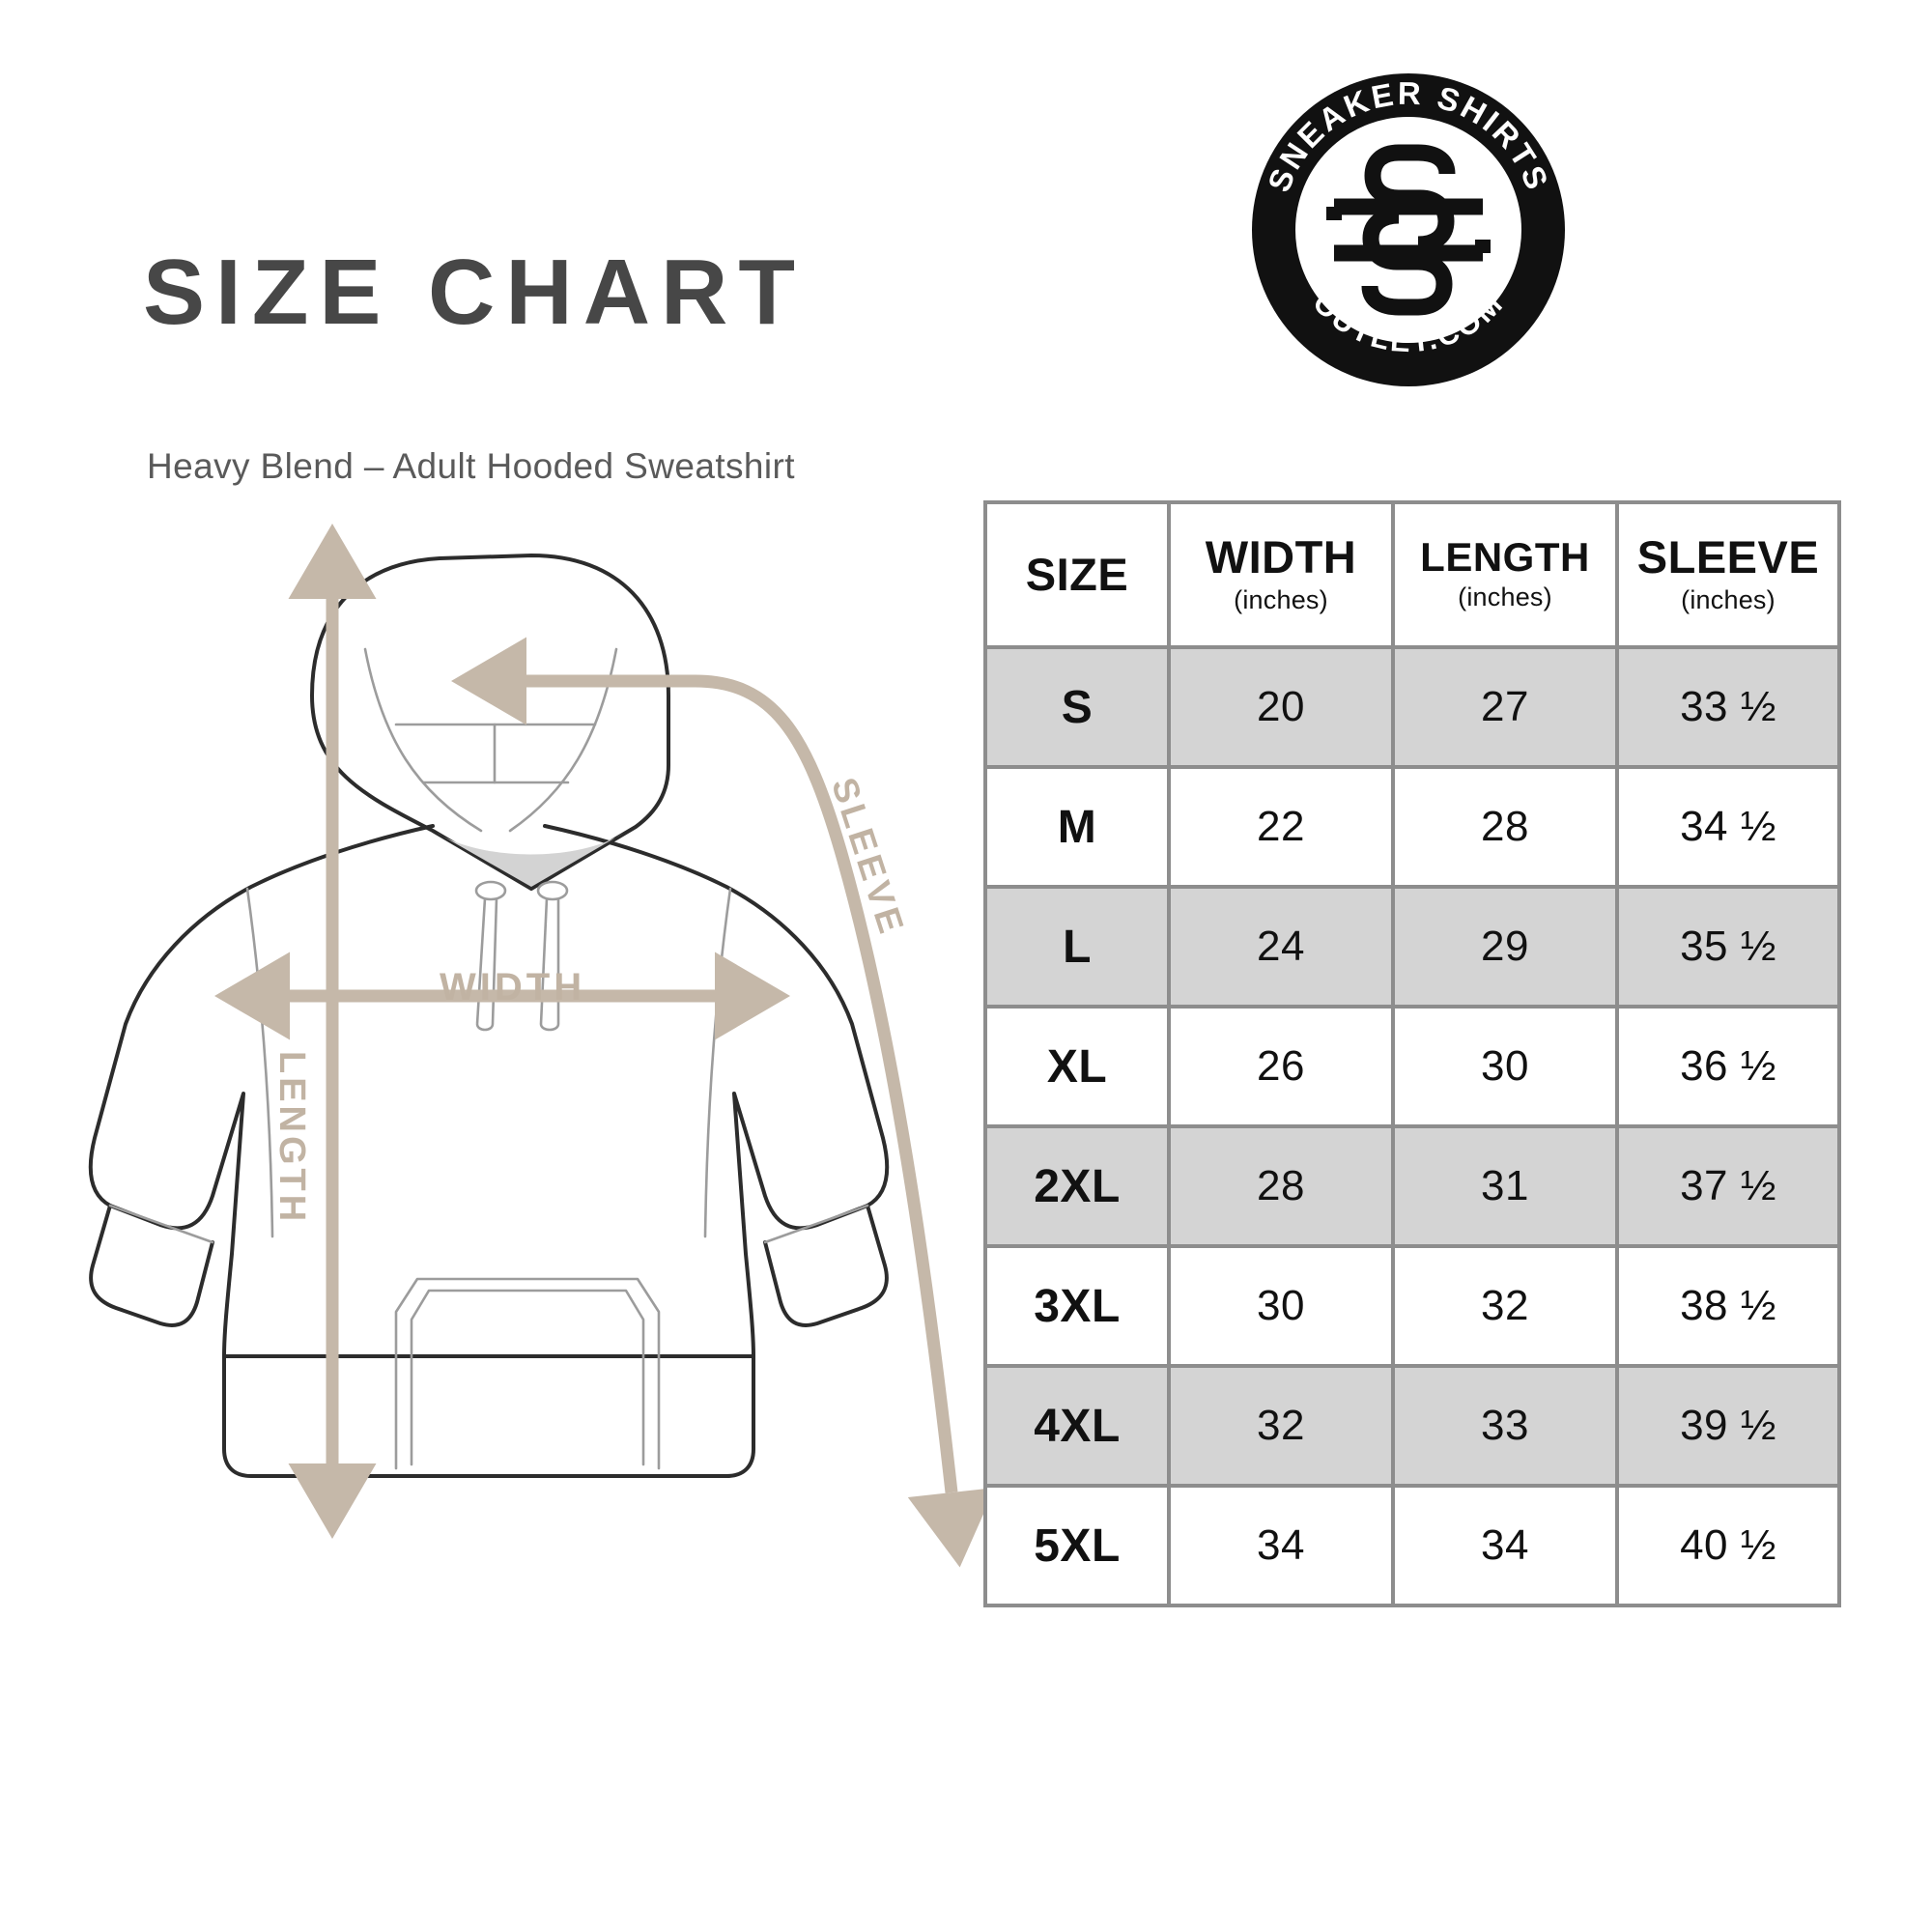  I want to click on column-header-sleeve-unit: (inches), so click(1728, 599).